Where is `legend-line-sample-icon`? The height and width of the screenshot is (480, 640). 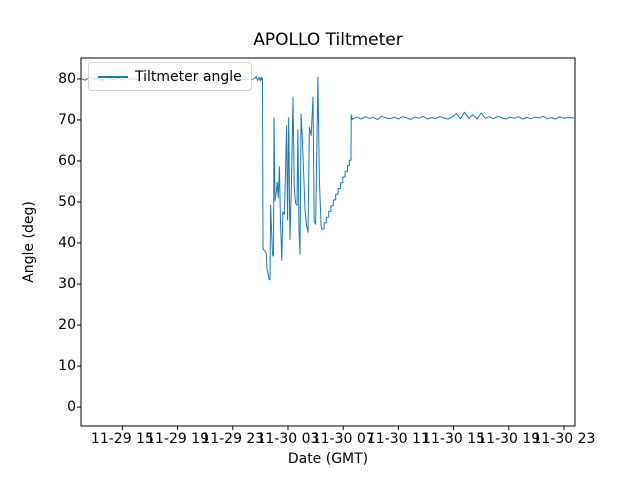
legend-line-sample-icon is located at coordinates (113, 76).